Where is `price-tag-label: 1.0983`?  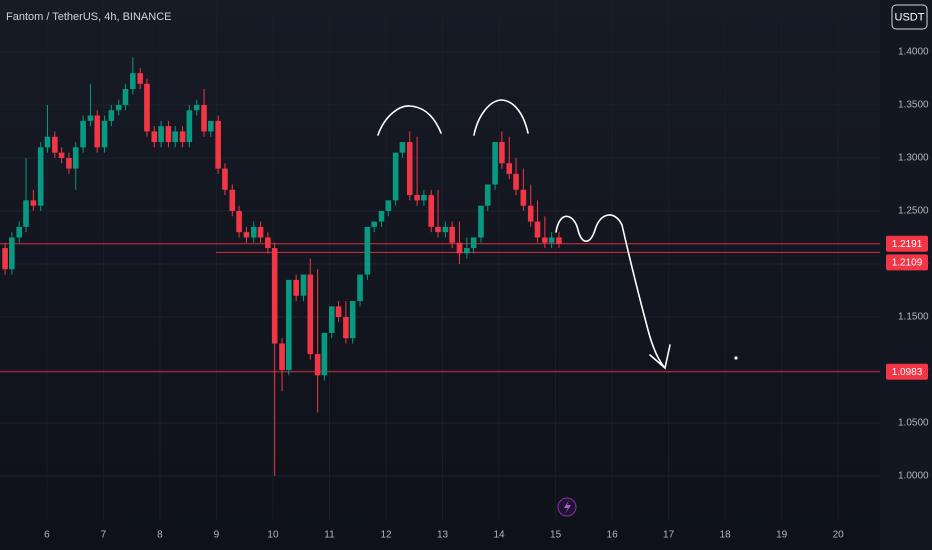
price-tag-label: 1.0983 is located at coordinates (907, 372).